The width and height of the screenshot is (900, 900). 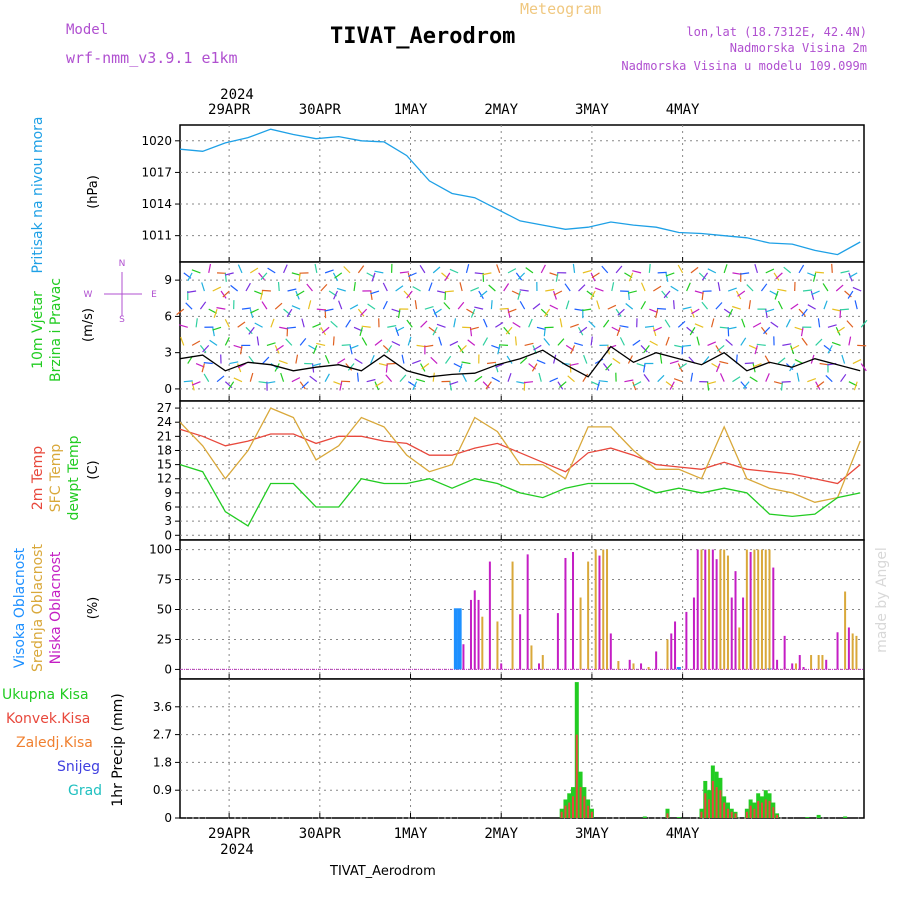 What do you see at coordinates (168, 389) in the screenshot?
I see `y-tick-label: 0` at bounding box center [168, 389].